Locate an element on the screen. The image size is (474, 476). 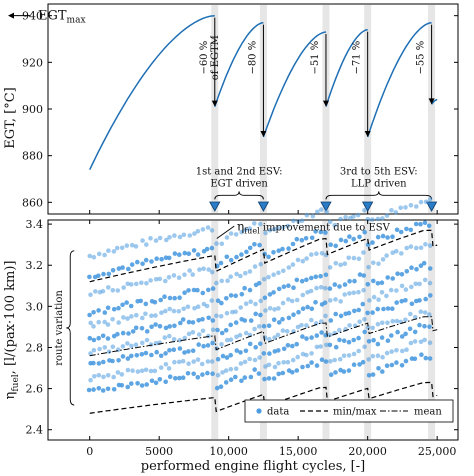
fuel-y-axis-label: ηfuel, [l/(pax·100 km)] is located at coordinates (12, 330).